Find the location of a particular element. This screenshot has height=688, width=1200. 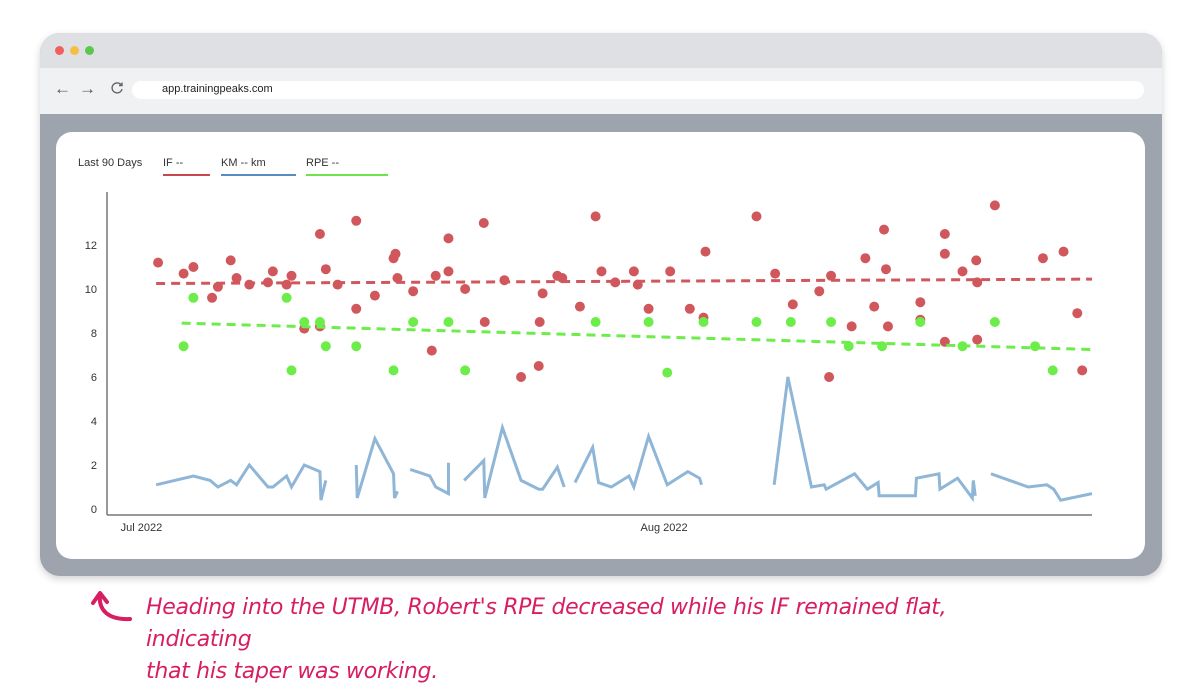

forward-arrow-icon: → is located at coordinates (87, 88).